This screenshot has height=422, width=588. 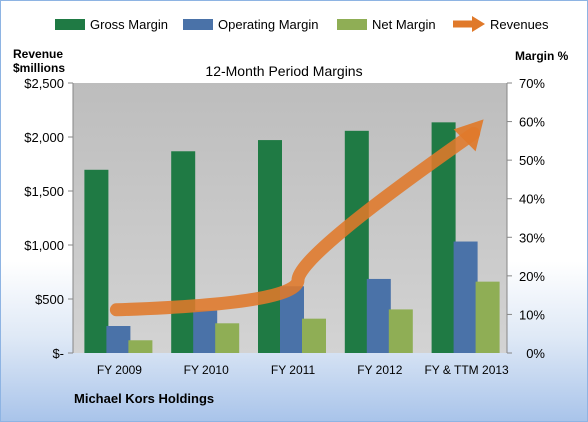 What do you see at coordinates (227, 338) in the screenshot?
I see `bar-net-margin-fy-2010` at bounding box center [227, 338].